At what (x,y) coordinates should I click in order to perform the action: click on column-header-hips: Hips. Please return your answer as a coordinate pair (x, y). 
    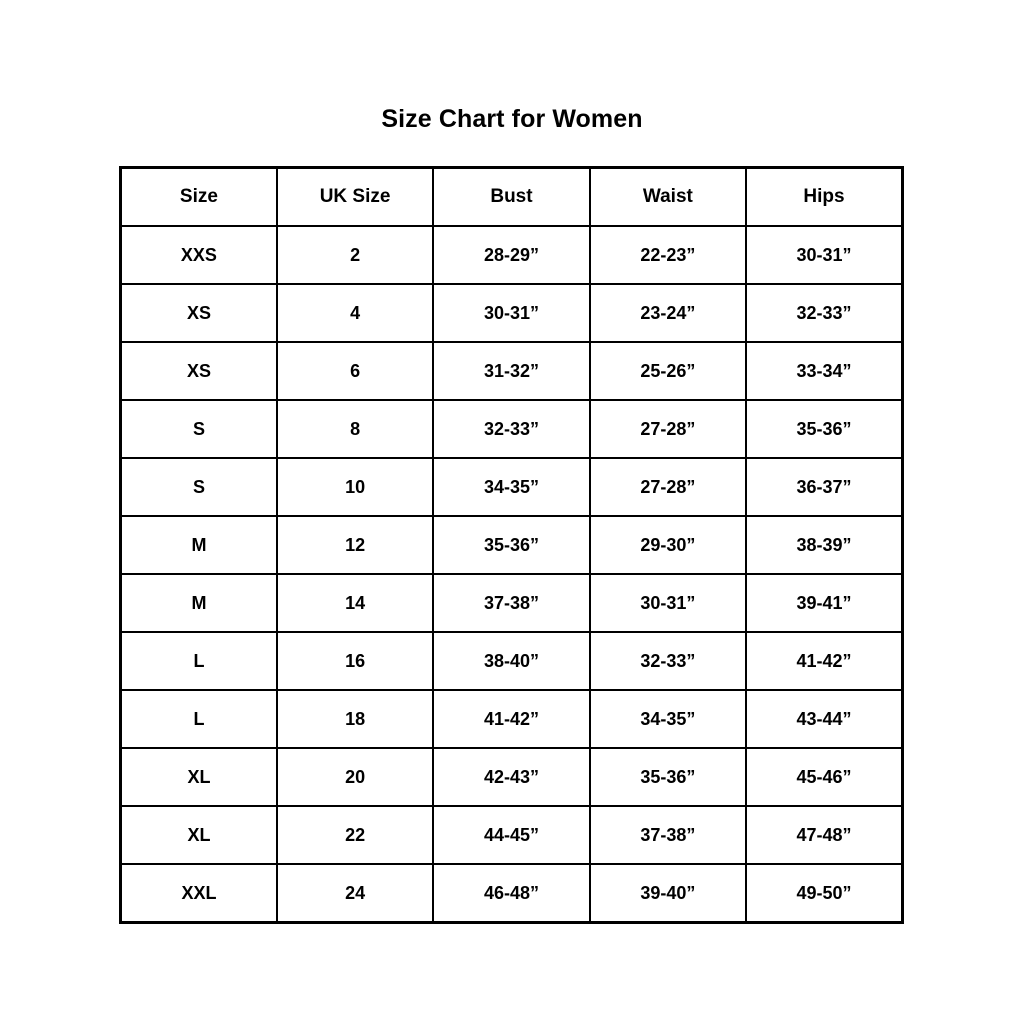
    Looking at the image, I should click on (824, 196).